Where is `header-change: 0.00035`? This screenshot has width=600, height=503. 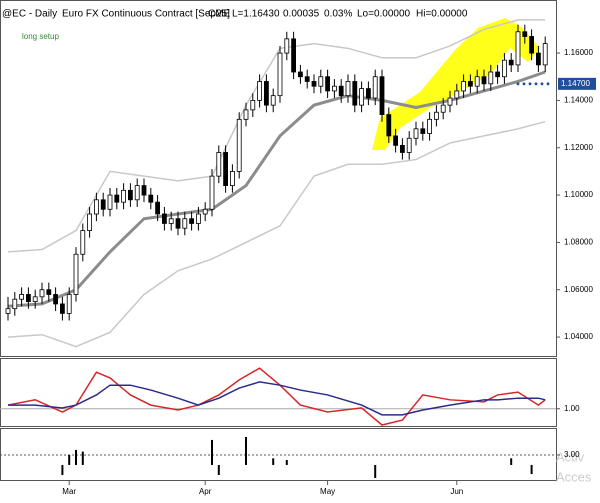
header-change: 0.00035 is located at coordinates (301, 14).